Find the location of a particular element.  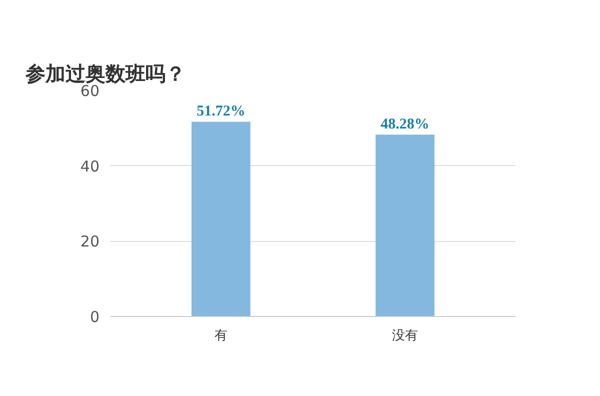

x-tick-label: 有 is located at coordinates (221, 335).